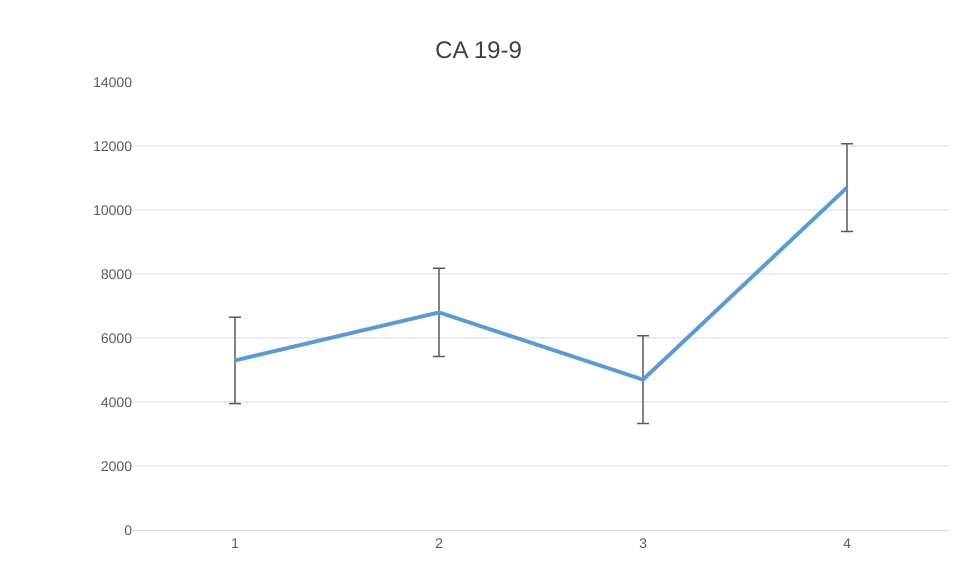 This screenshot has height=582, width=957. Describe the element at coordinates (112, 82) in the screenshot. I see `y-tick-label: 14000` at that location.